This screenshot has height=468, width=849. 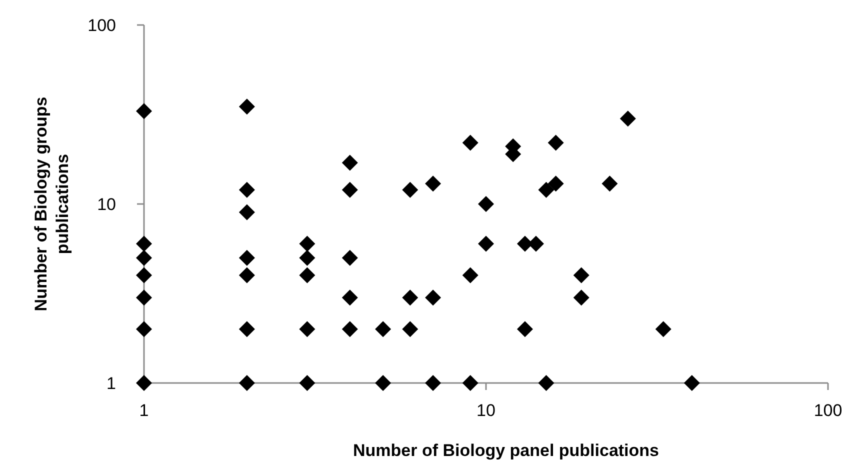 I want to click on y-tick-label: 100, so click(x=102, y=25).